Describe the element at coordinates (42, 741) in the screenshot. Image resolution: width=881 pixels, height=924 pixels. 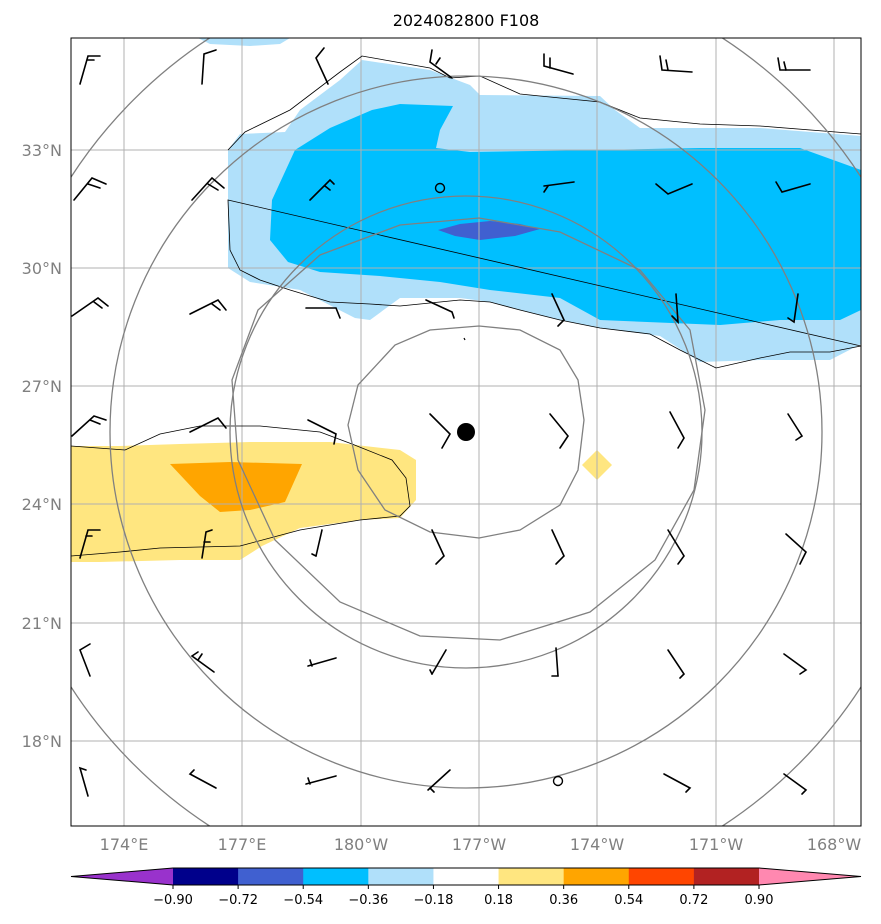
I see `lat-label: 18°N` at that location.